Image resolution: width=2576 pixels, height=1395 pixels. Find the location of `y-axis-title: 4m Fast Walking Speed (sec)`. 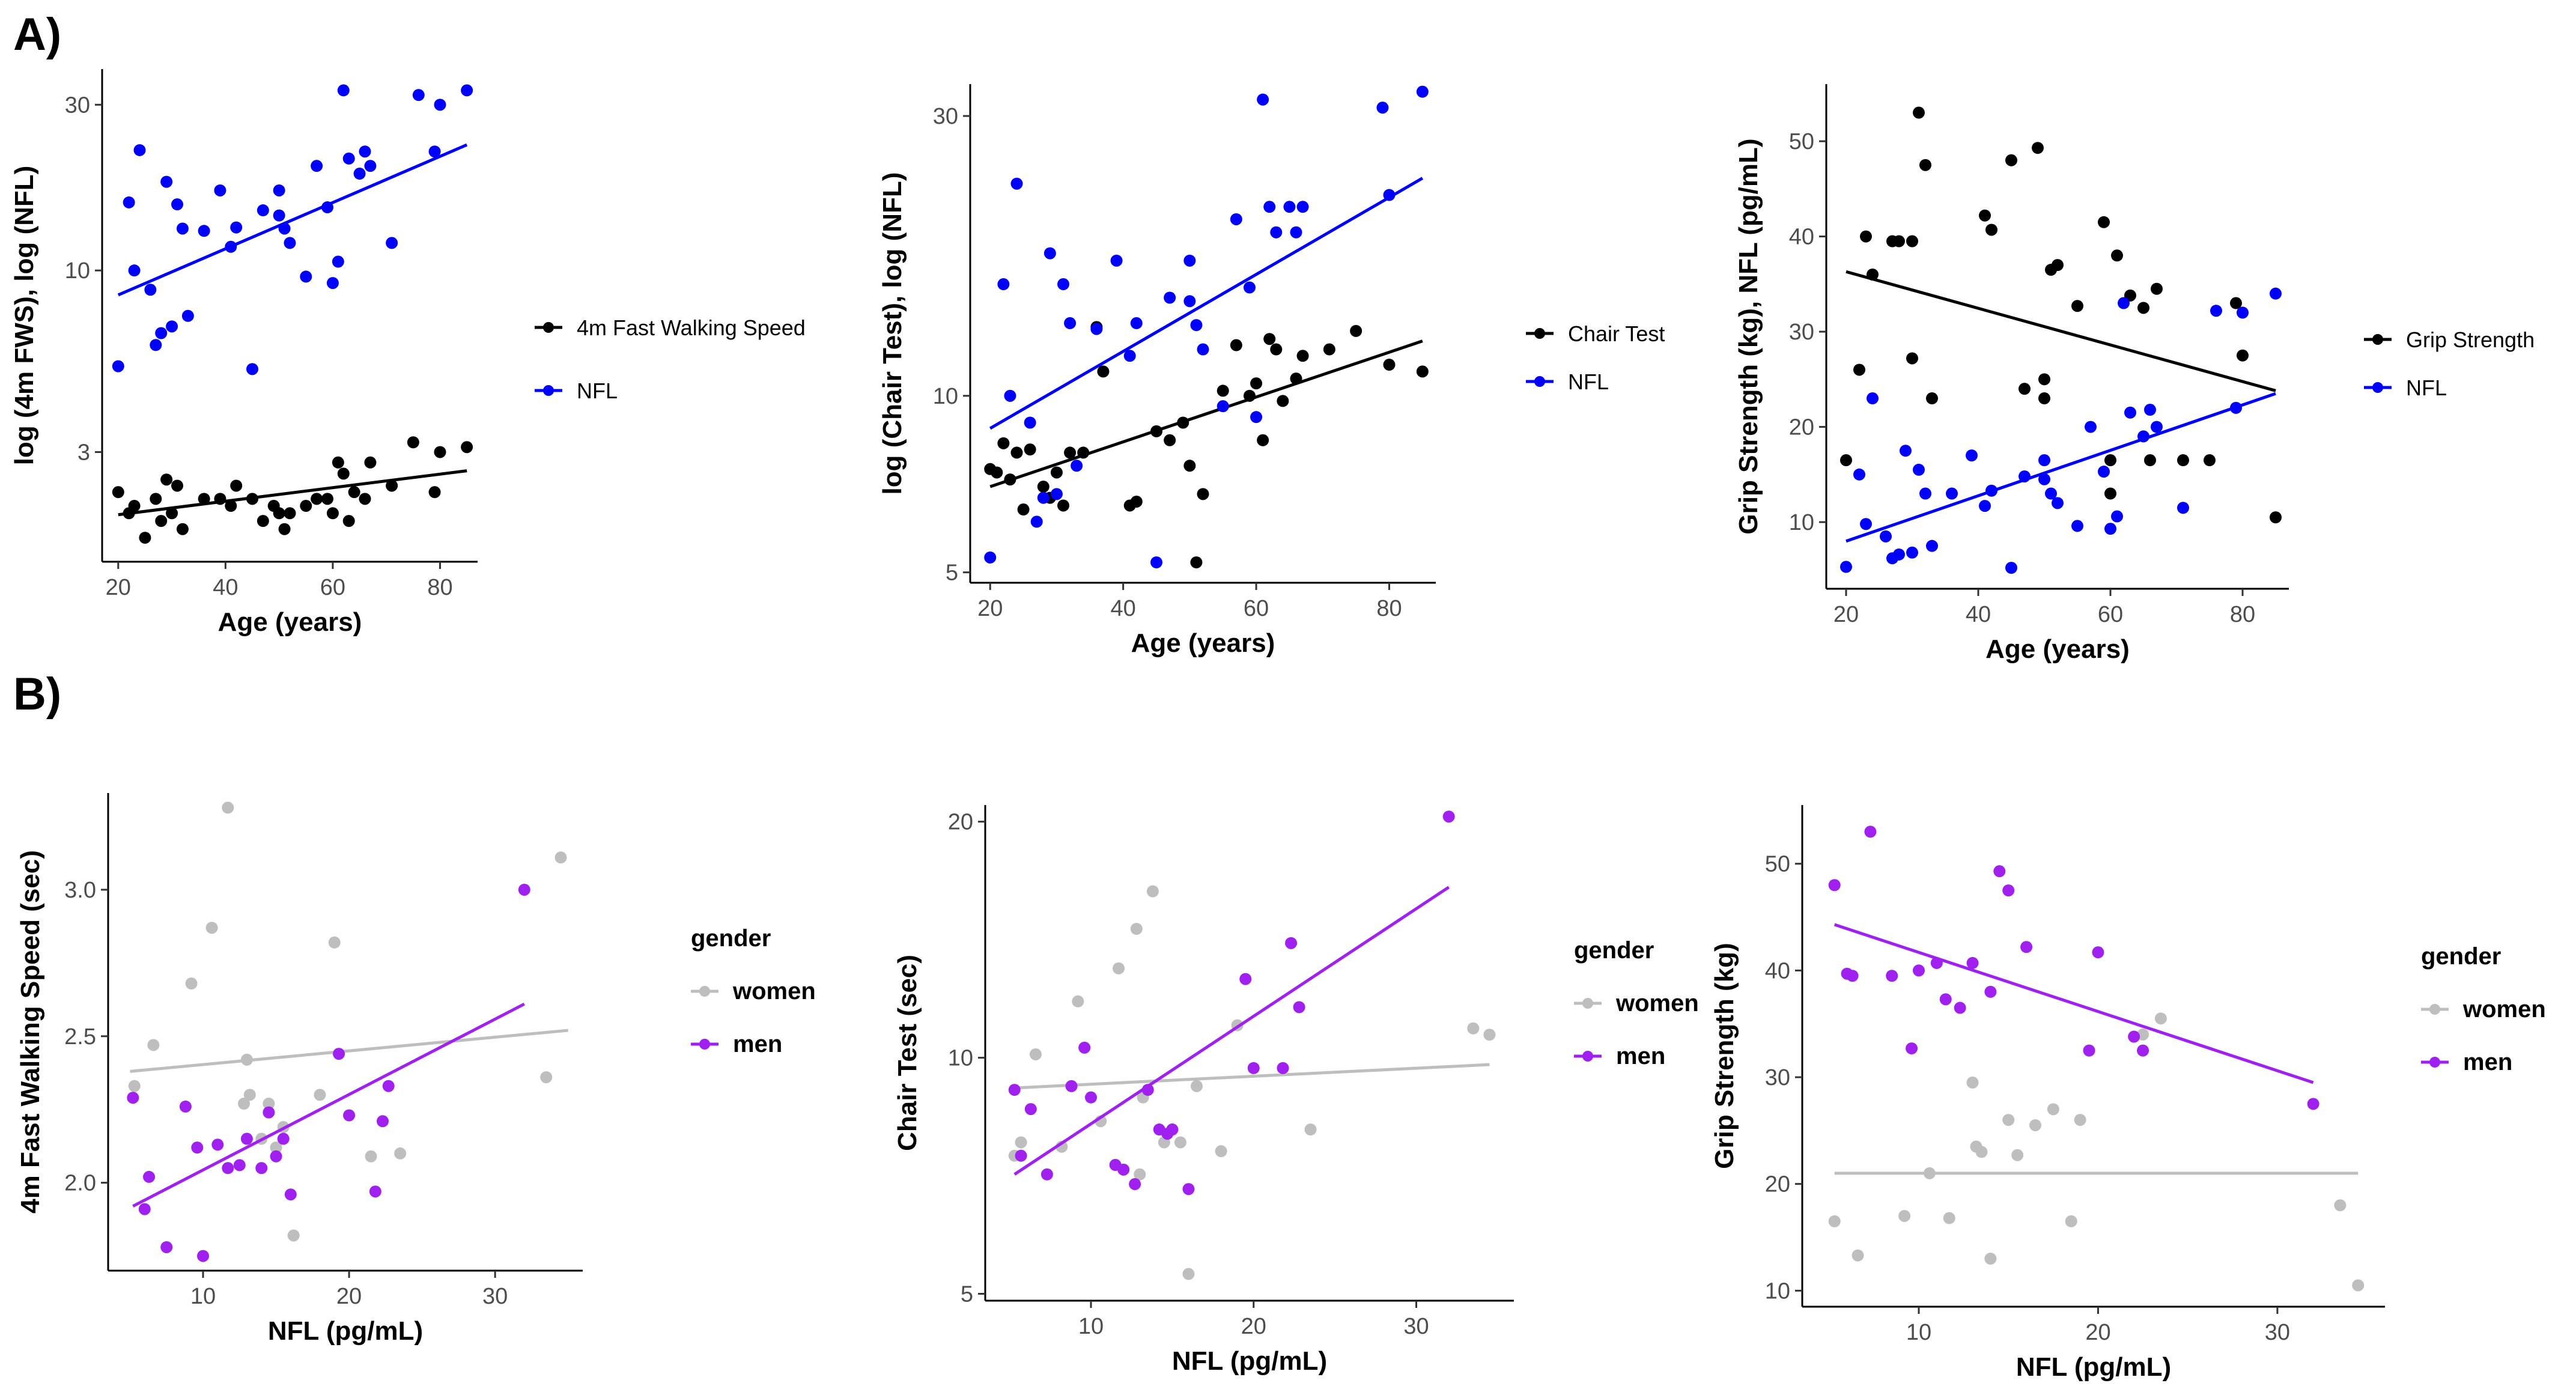

y-axis-title: 4m Fast Walking Speed (sec) is located at coordinates (31, 1032).